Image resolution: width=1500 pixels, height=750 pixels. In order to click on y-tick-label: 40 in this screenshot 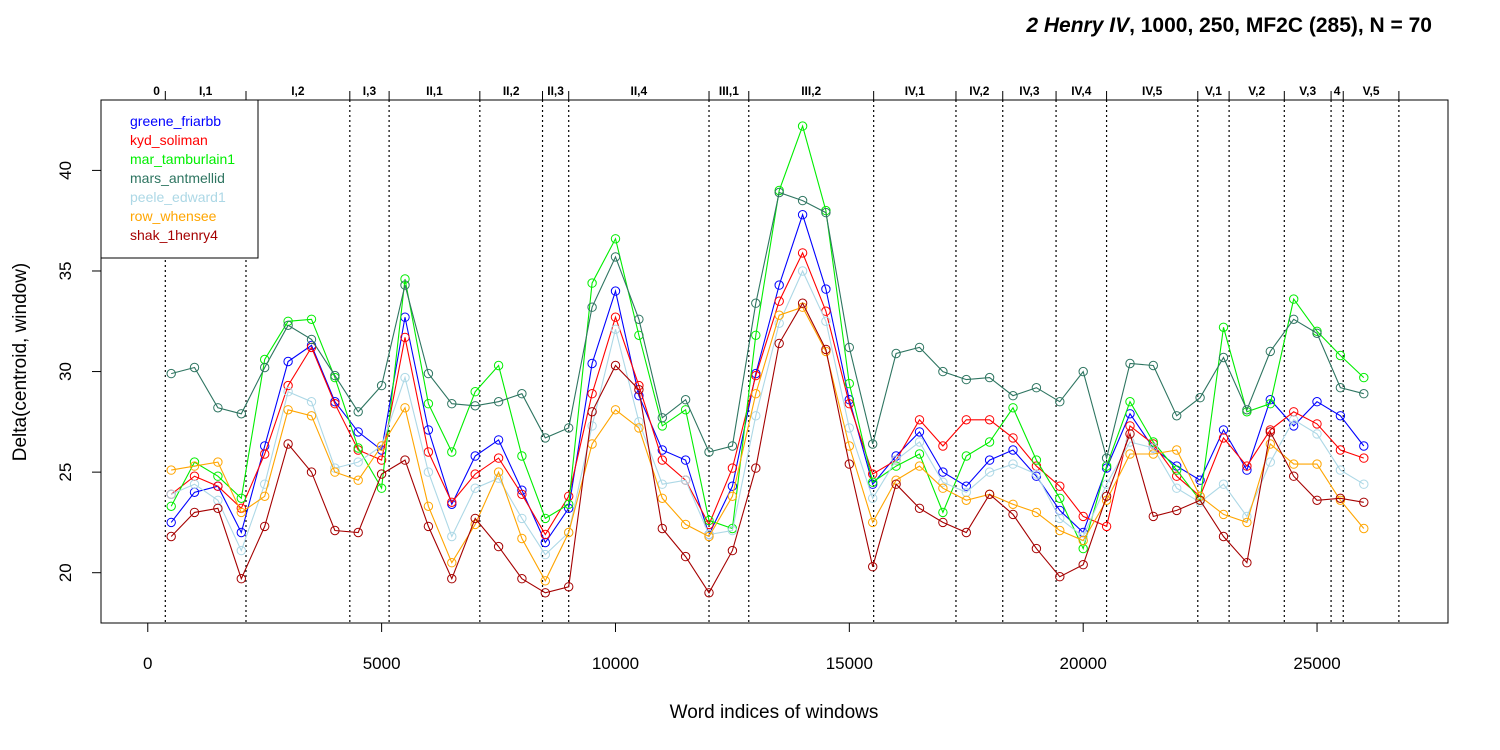, I will do `click(65, 170)`.